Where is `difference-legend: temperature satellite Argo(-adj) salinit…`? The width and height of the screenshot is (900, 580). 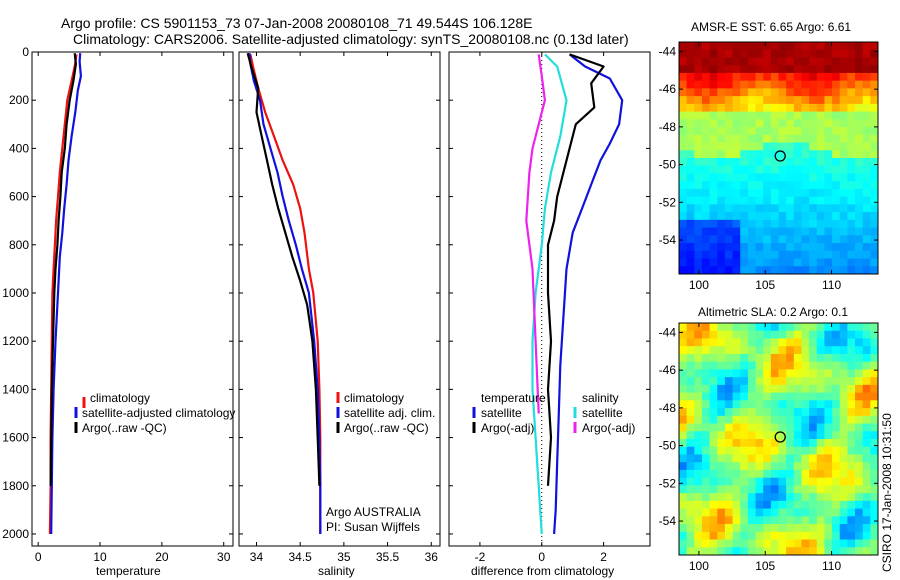
difference-legend: temperature satellite Argo(-adj) salinit… is located at coordinates (553, 413).